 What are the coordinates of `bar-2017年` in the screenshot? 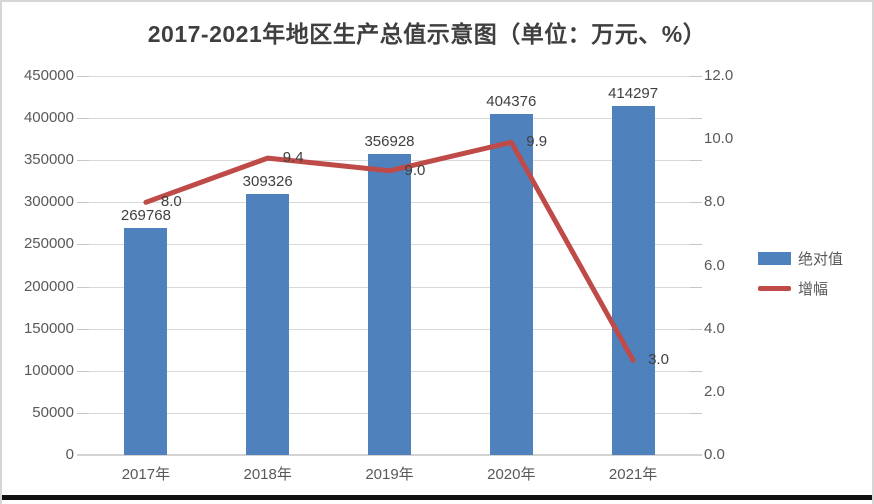 It's located at (146, 341).